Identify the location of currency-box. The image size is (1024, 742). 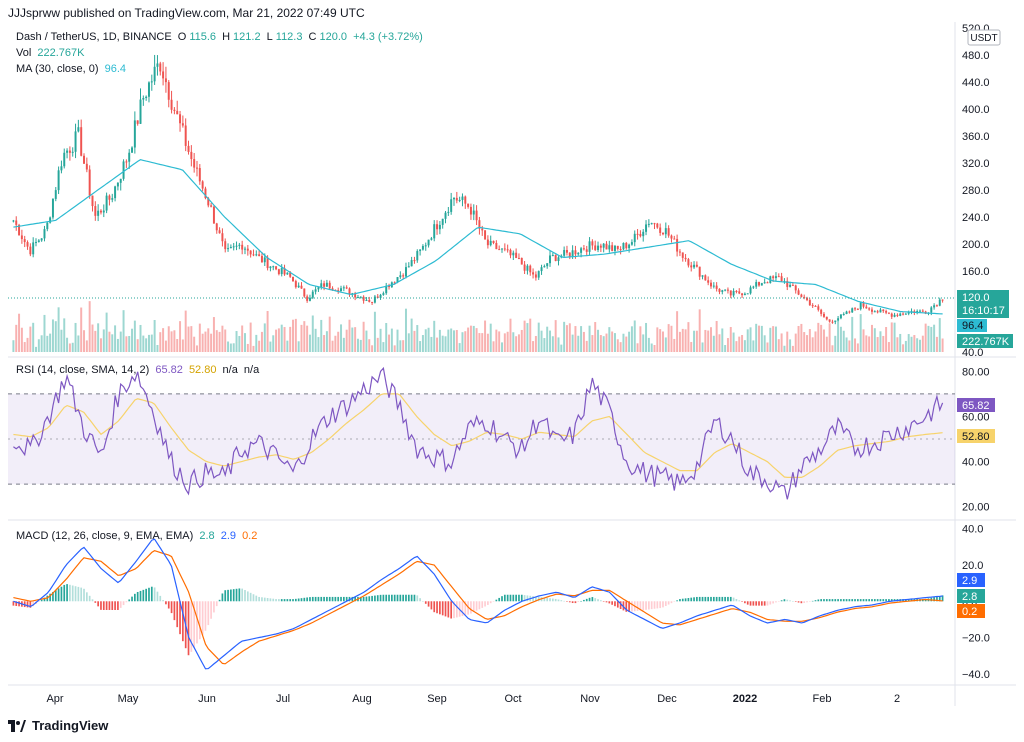
(984, 37).